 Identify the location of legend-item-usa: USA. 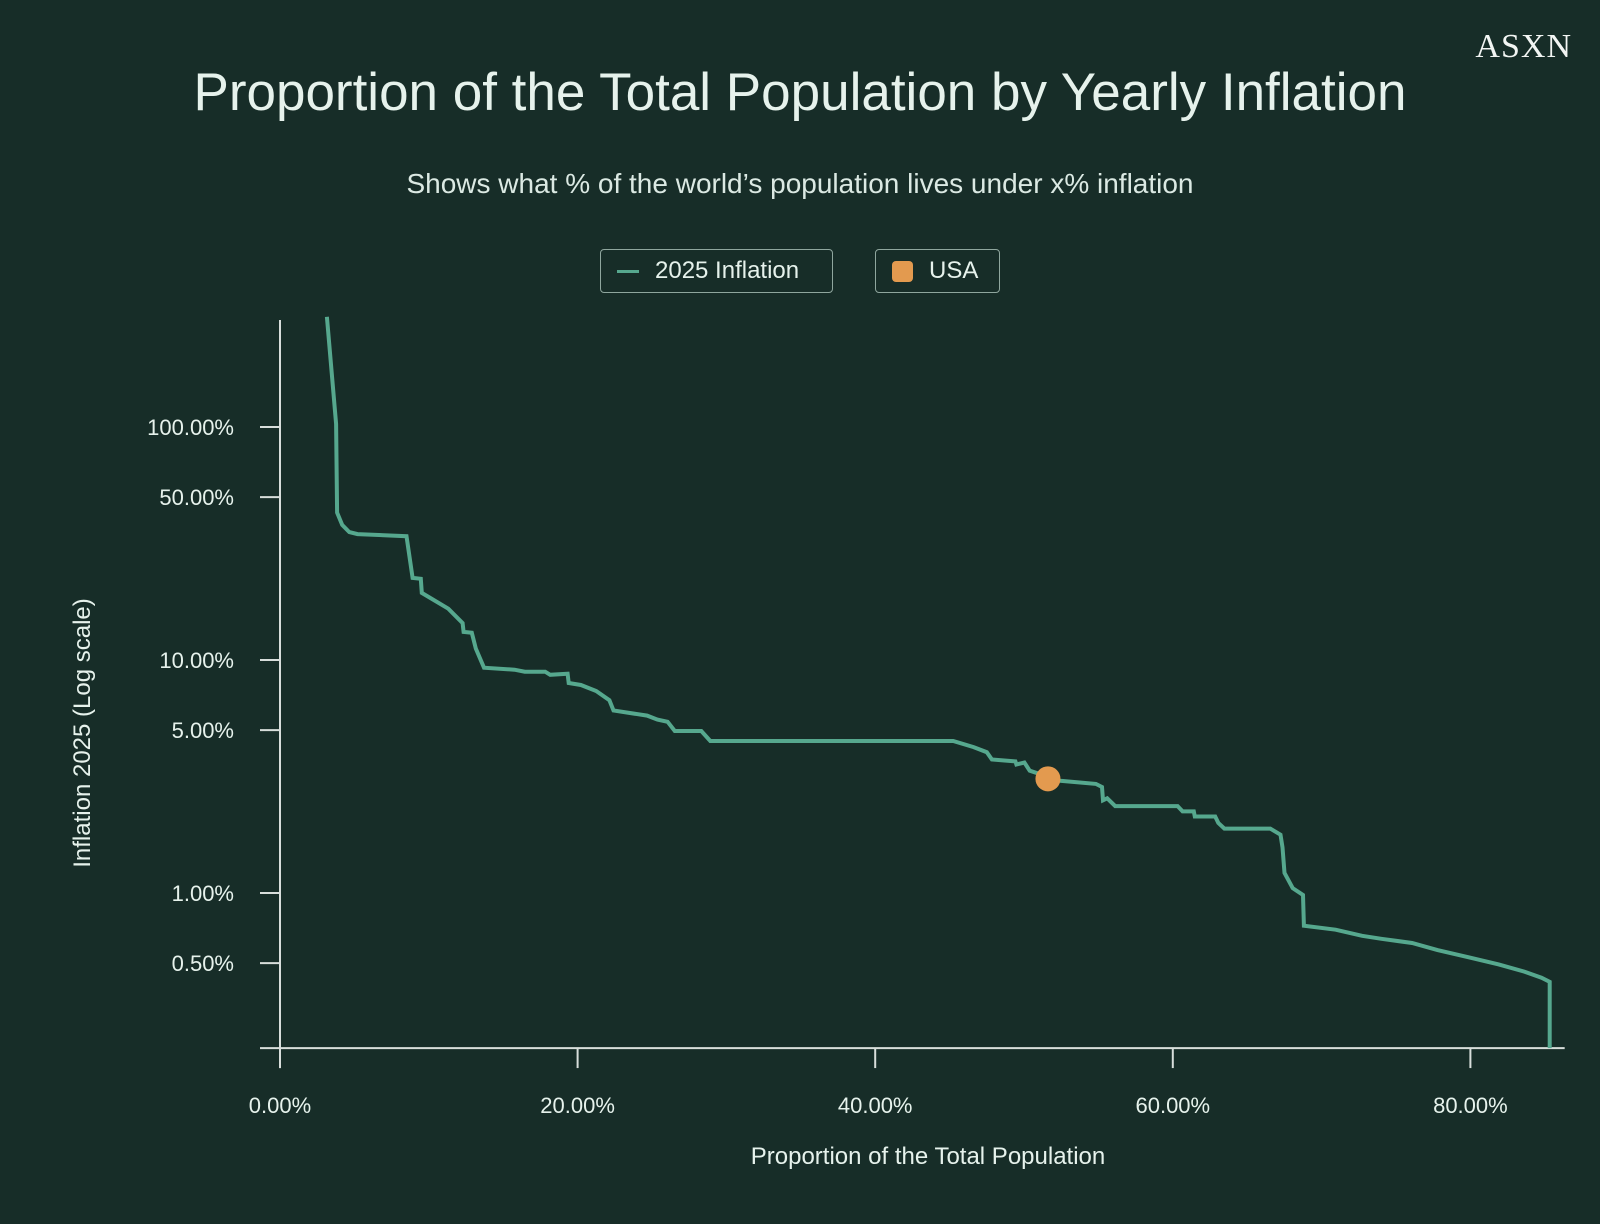
(937, 271).